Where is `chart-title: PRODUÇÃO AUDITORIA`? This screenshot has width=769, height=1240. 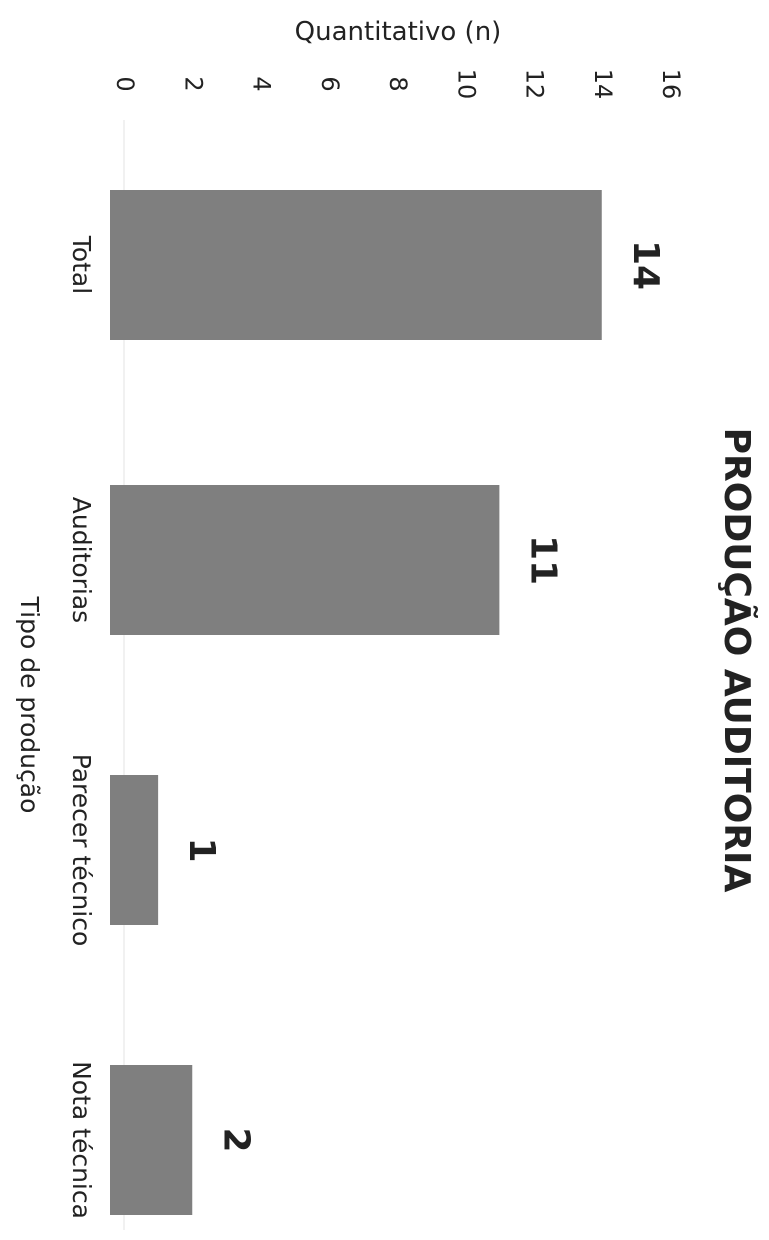 chart-title: PRODUÇÃO AUDITORIA is located at coordinates (737, 660).